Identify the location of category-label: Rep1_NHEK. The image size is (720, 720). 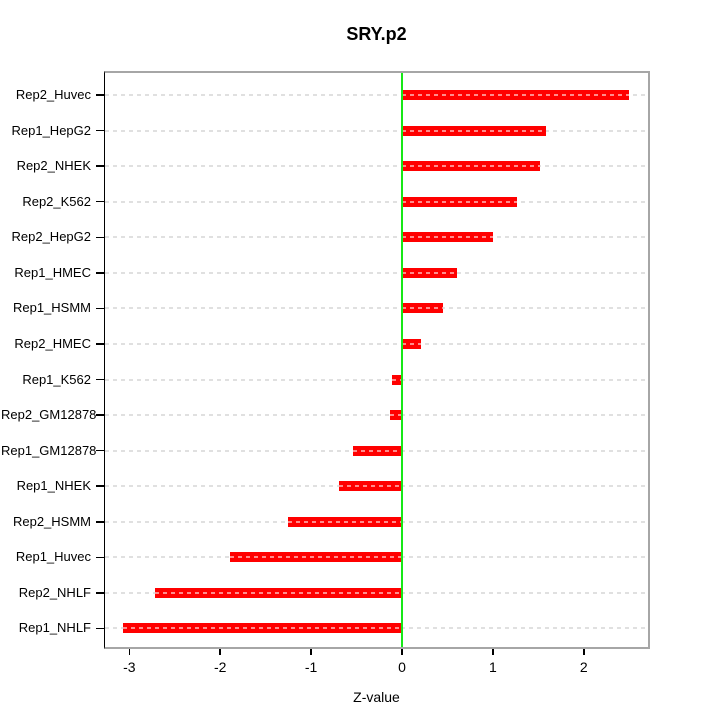
(53, 486).